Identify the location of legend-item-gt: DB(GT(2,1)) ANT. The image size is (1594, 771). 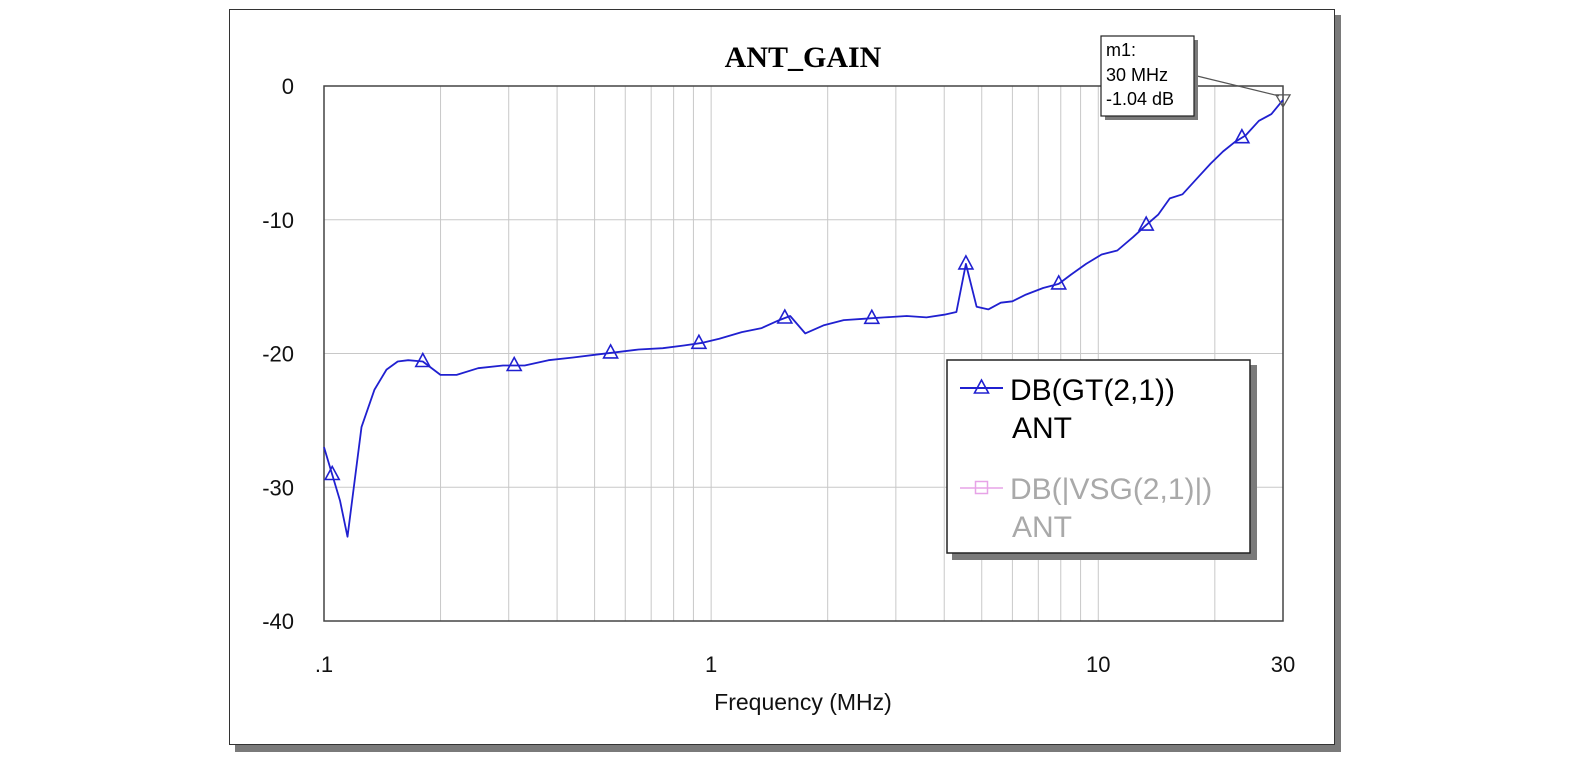
(1067, 409).